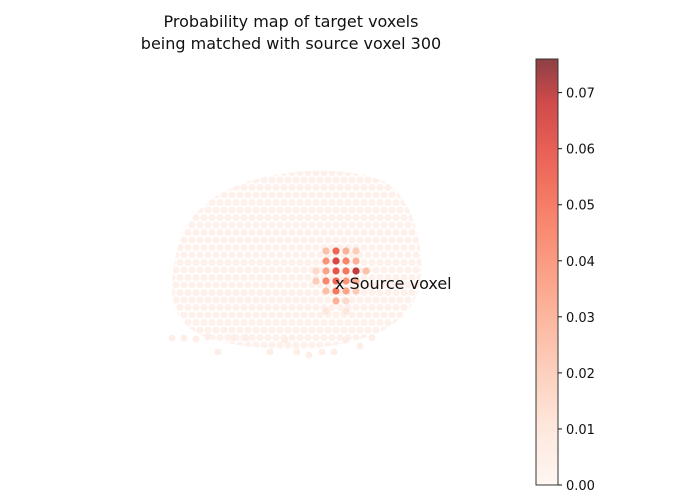 The image size is (700, 500). I want to click on edge-voxel-points, so click(272, 346).